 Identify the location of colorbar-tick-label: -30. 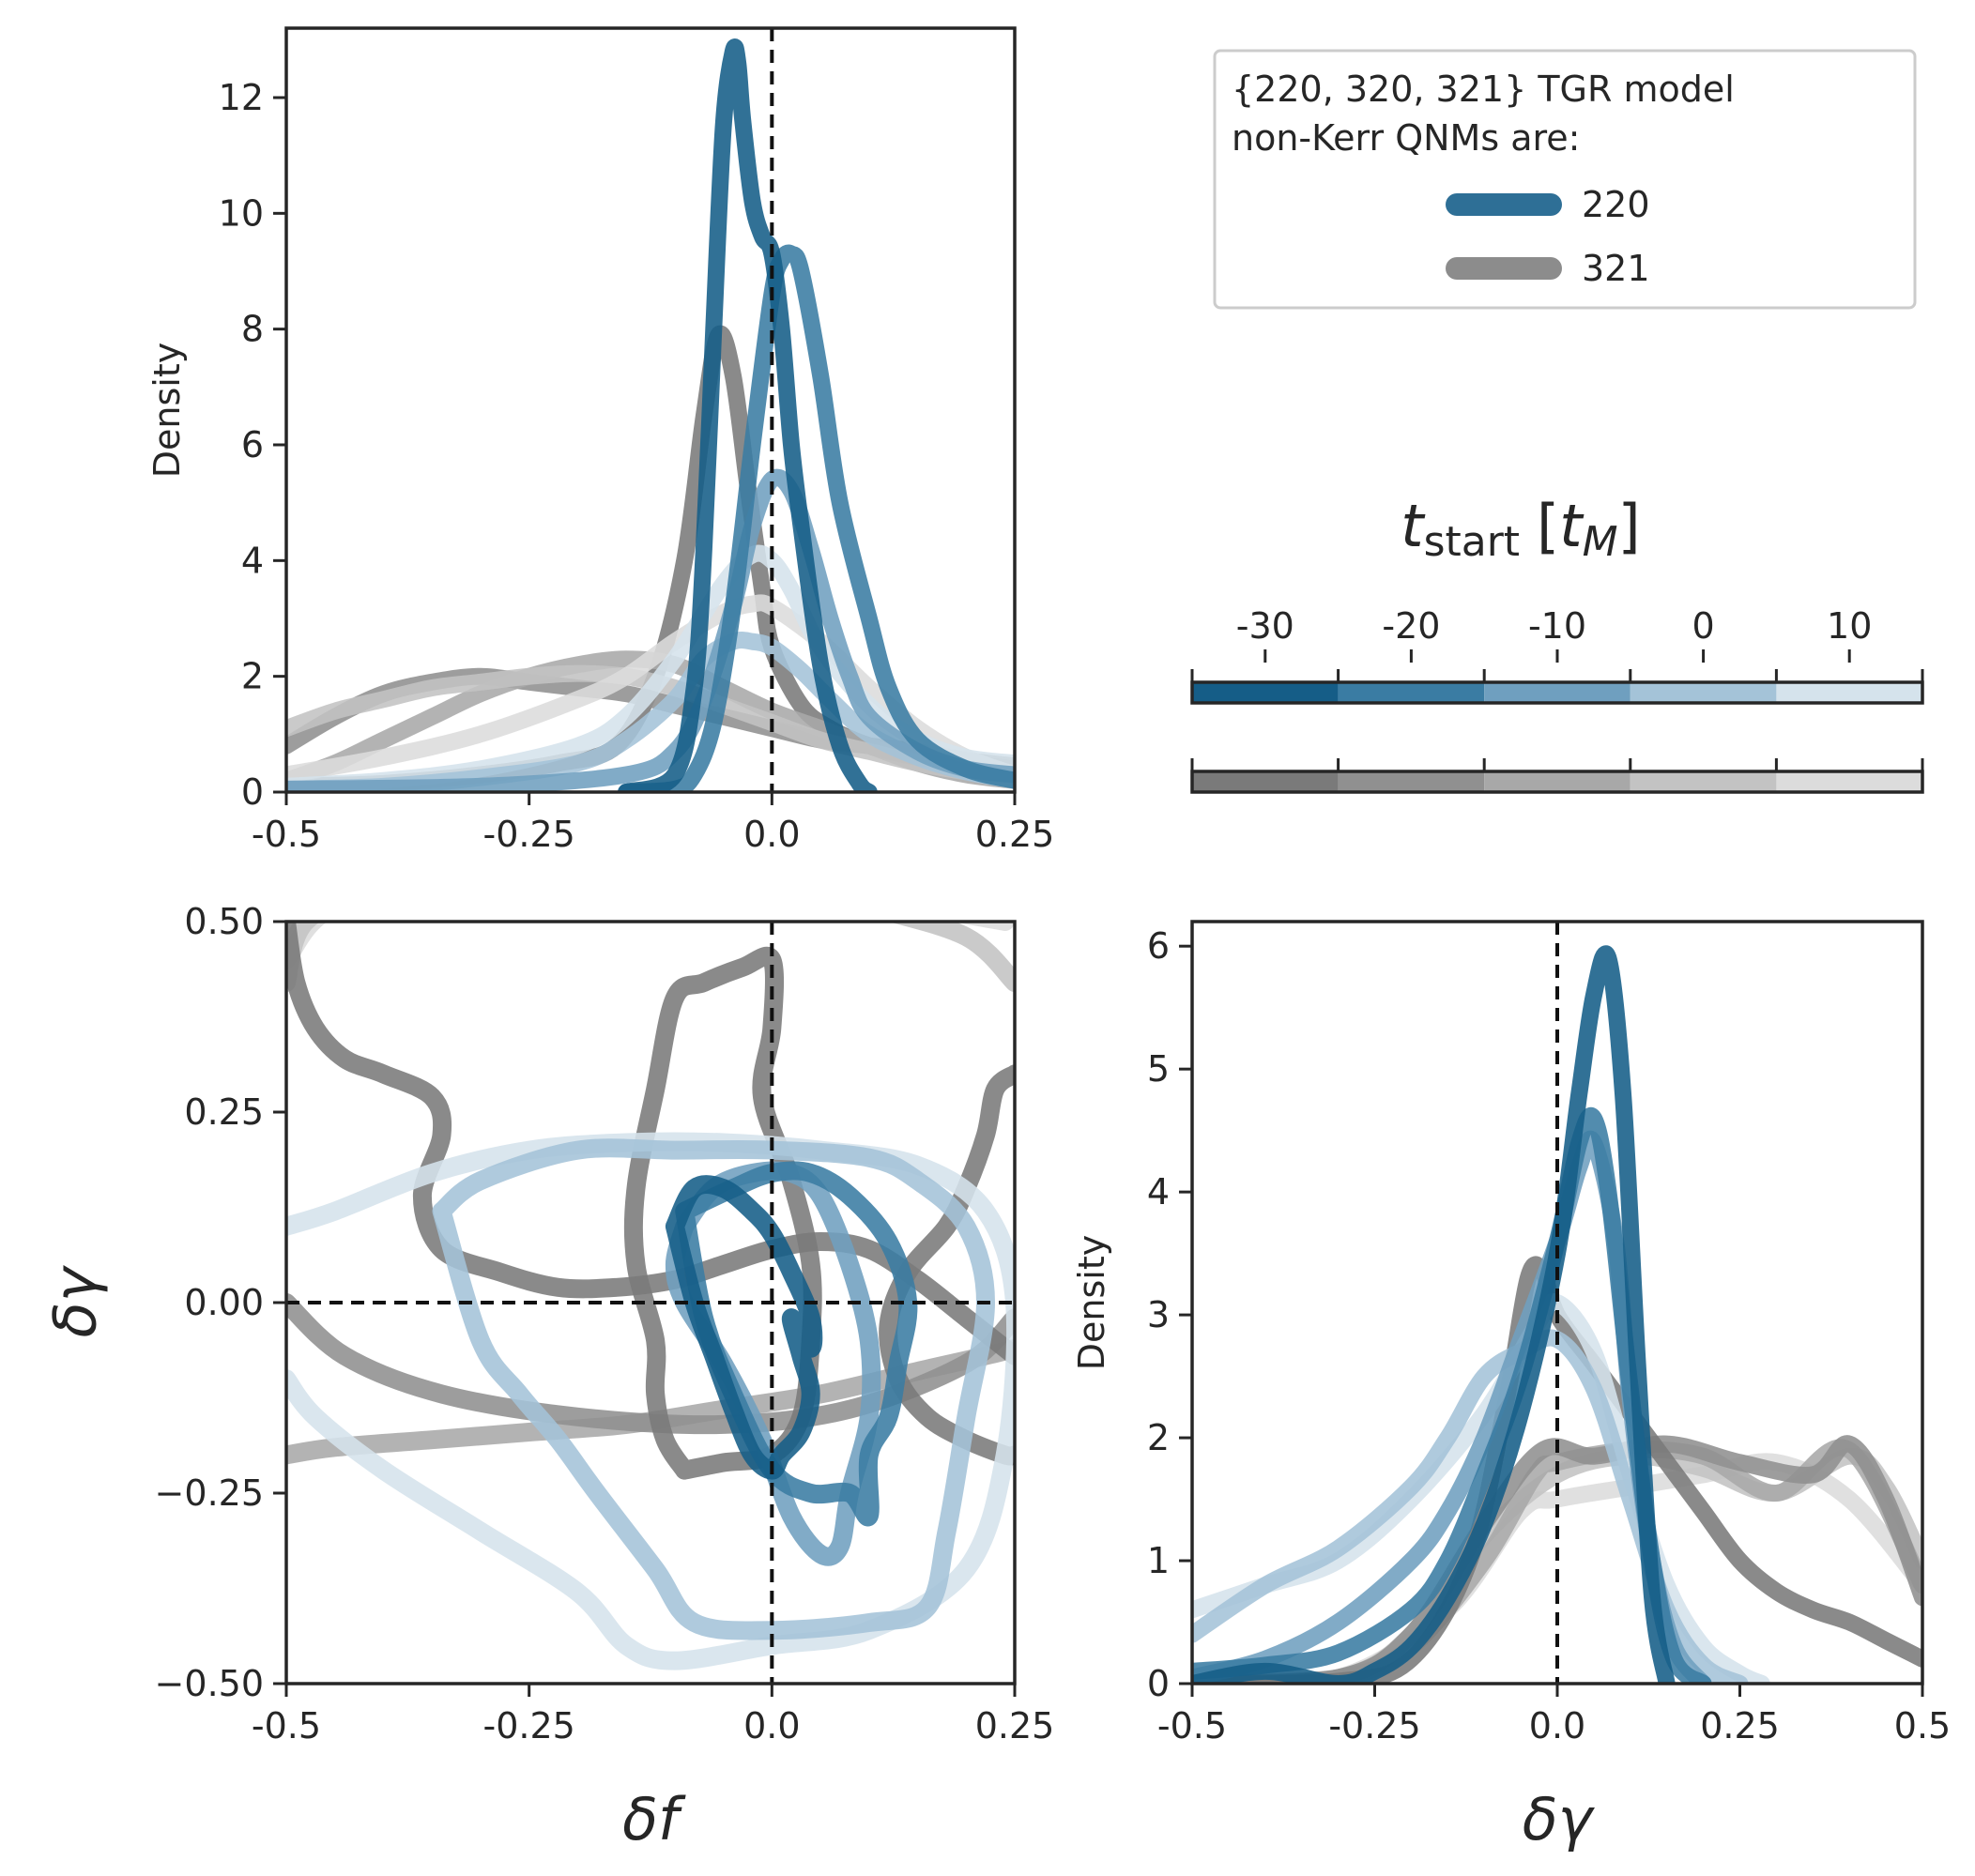
(1265, 626).